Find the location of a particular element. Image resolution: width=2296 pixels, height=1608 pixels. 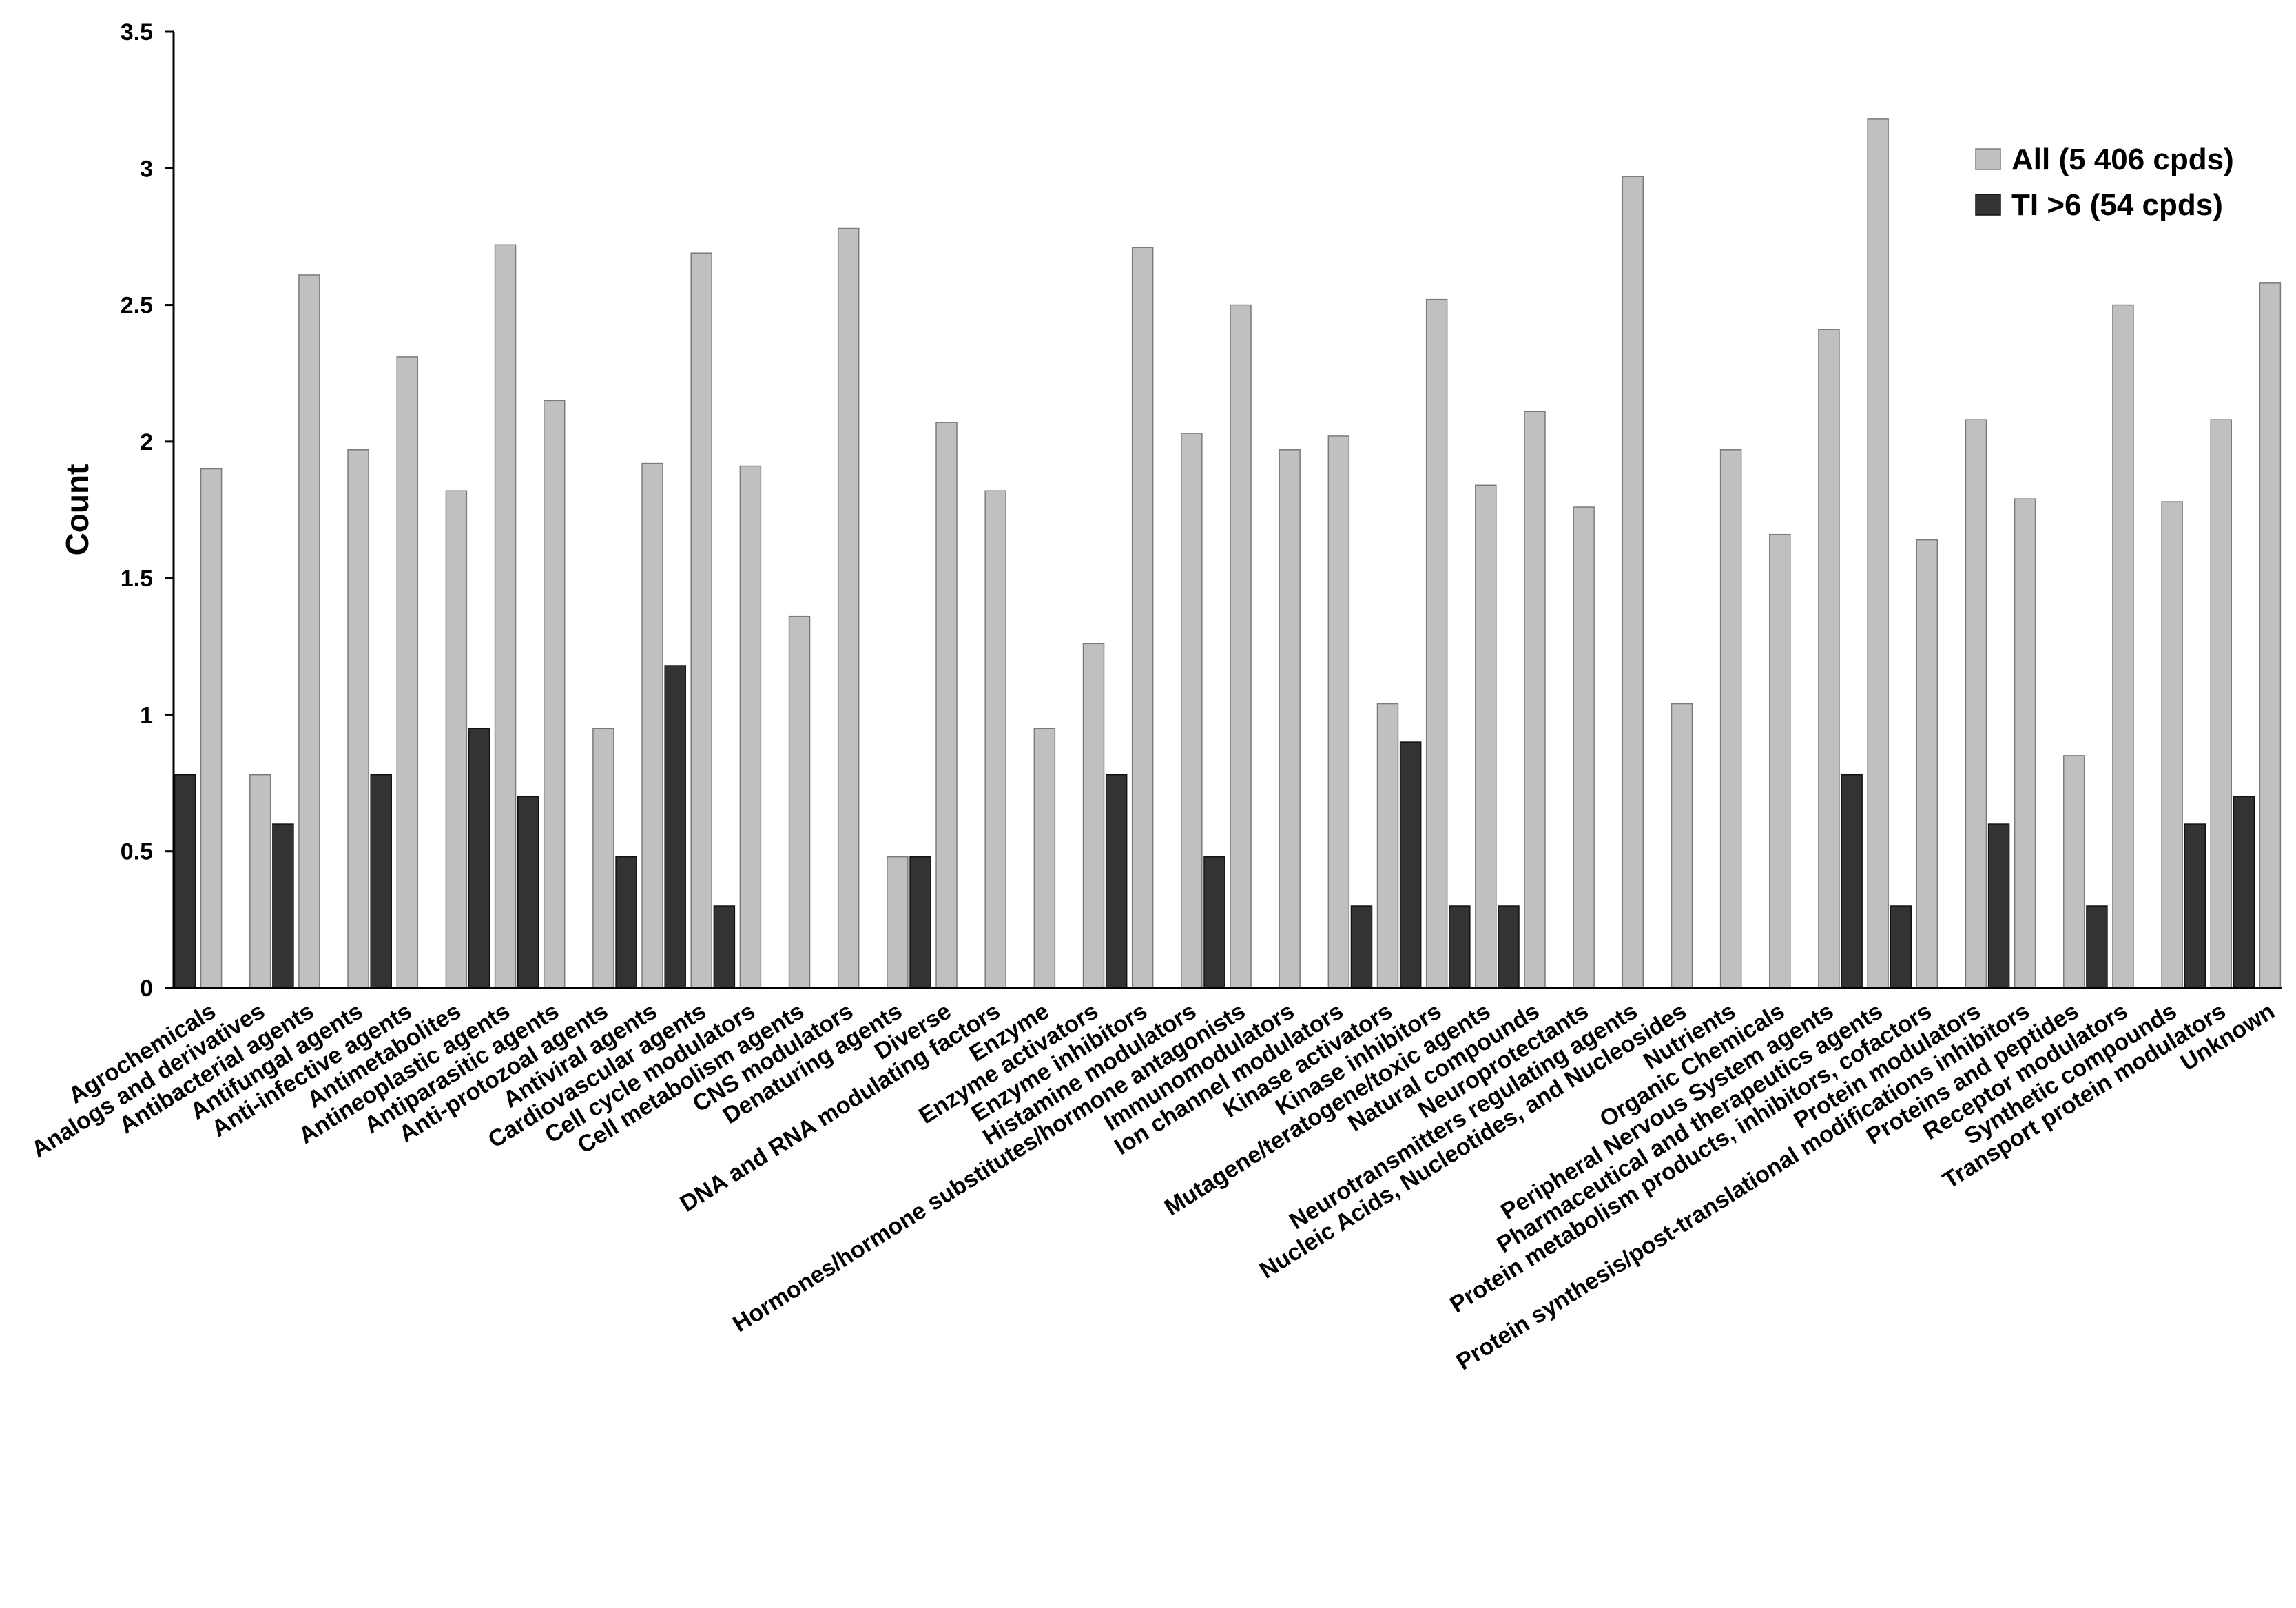

legend-swatch-ti is located at coordinates (1988, 205).